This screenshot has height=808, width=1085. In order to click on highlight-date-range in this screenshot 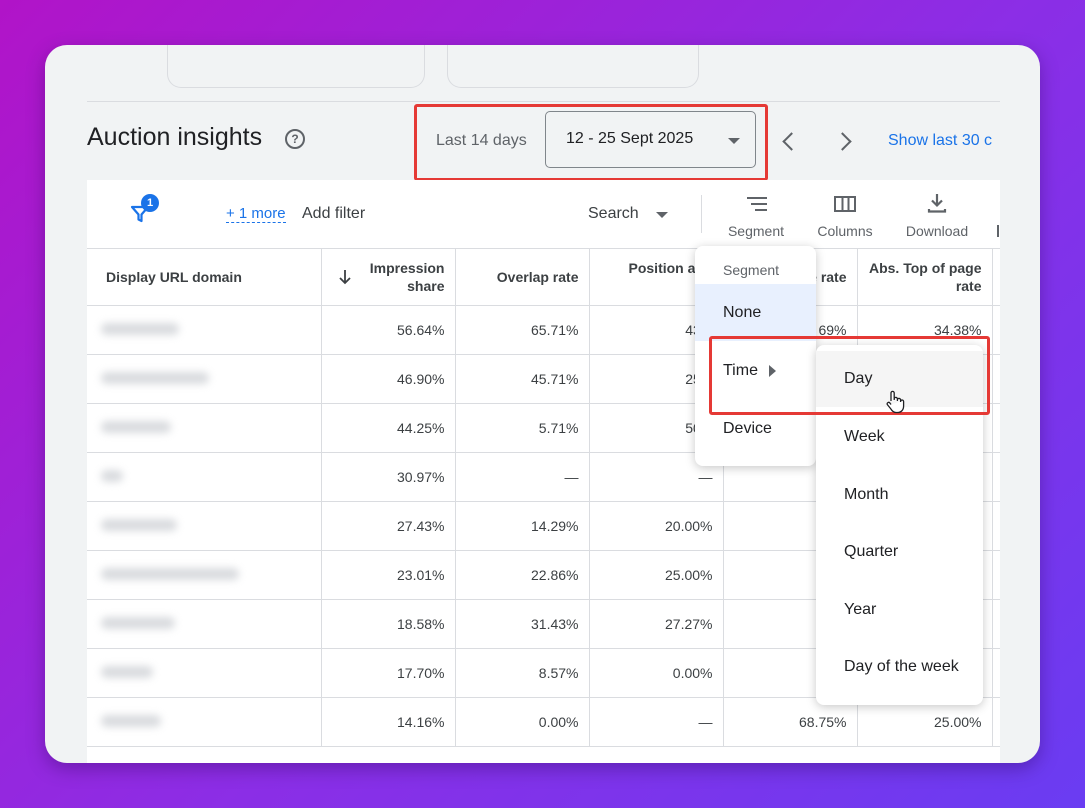, I will do `click(591, 142)`.